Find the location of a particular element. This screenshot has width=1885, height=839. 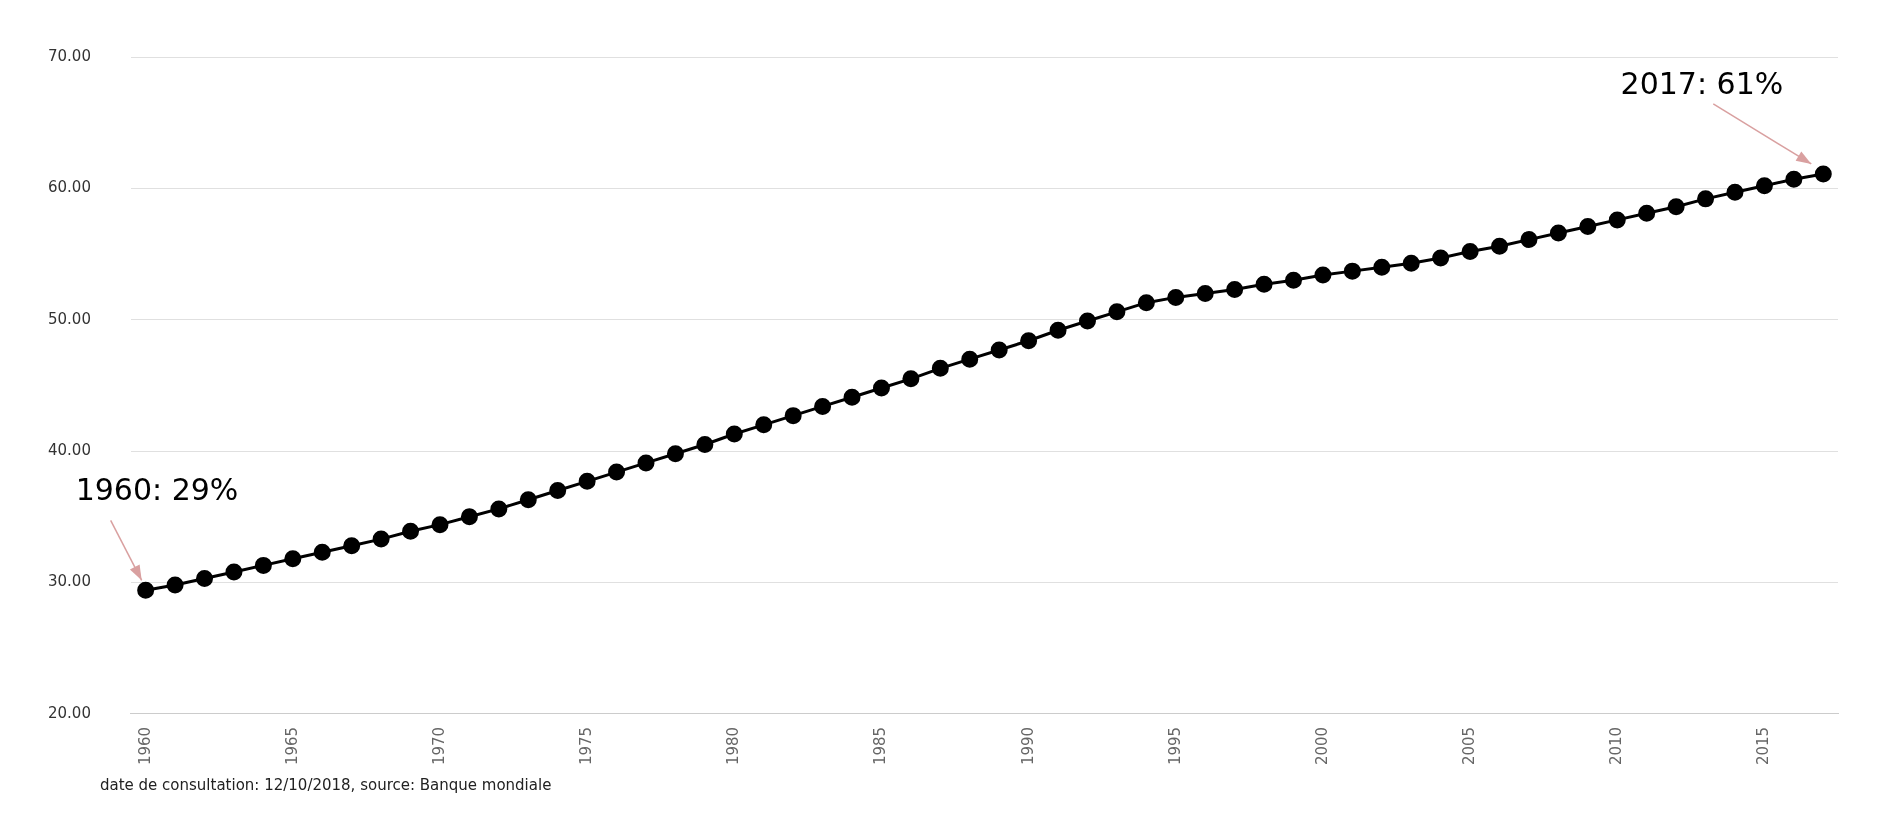

x-tick-label: 1980 is located at coordinates (733, 746).